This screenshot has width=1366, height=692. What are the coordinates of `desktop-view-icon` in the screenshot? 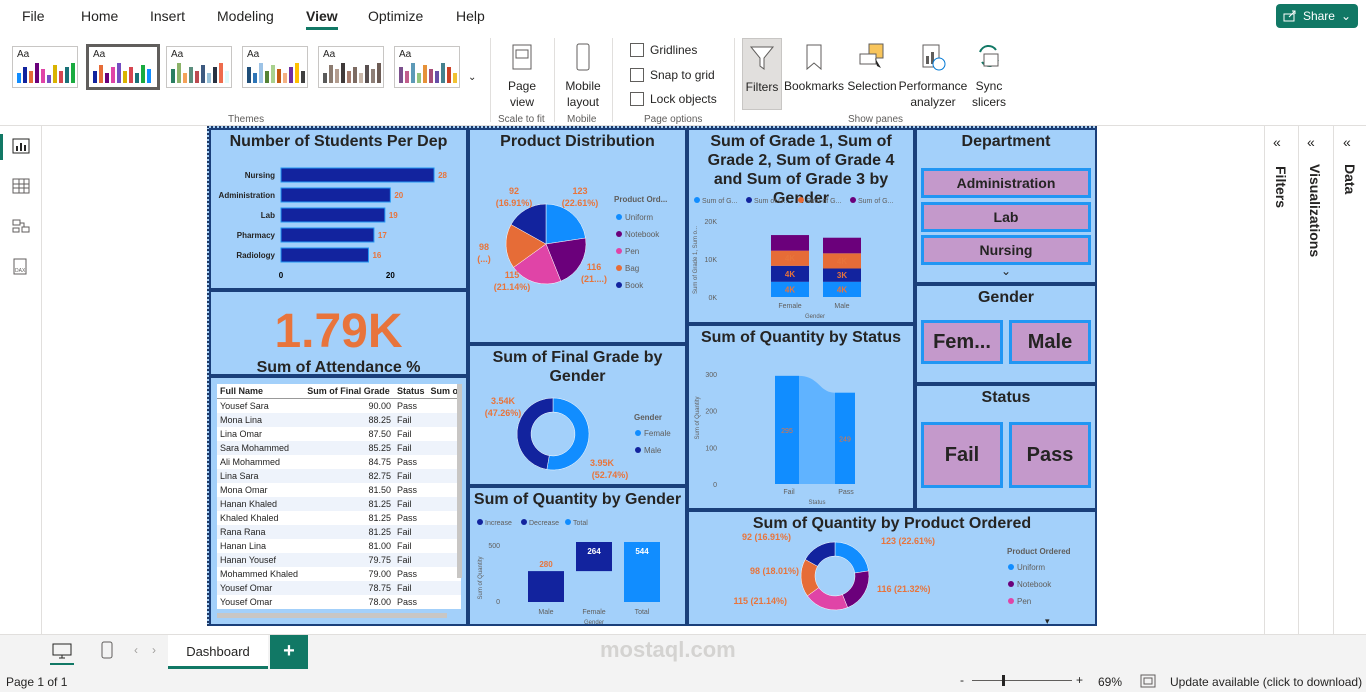 It's located at (62, 651).